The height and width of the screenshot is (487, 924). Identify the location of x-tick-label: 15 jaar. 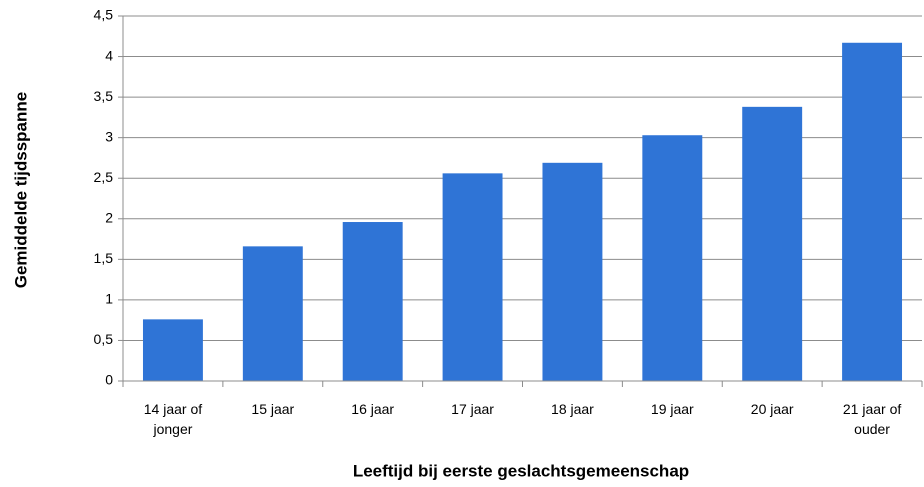
(273, 409).